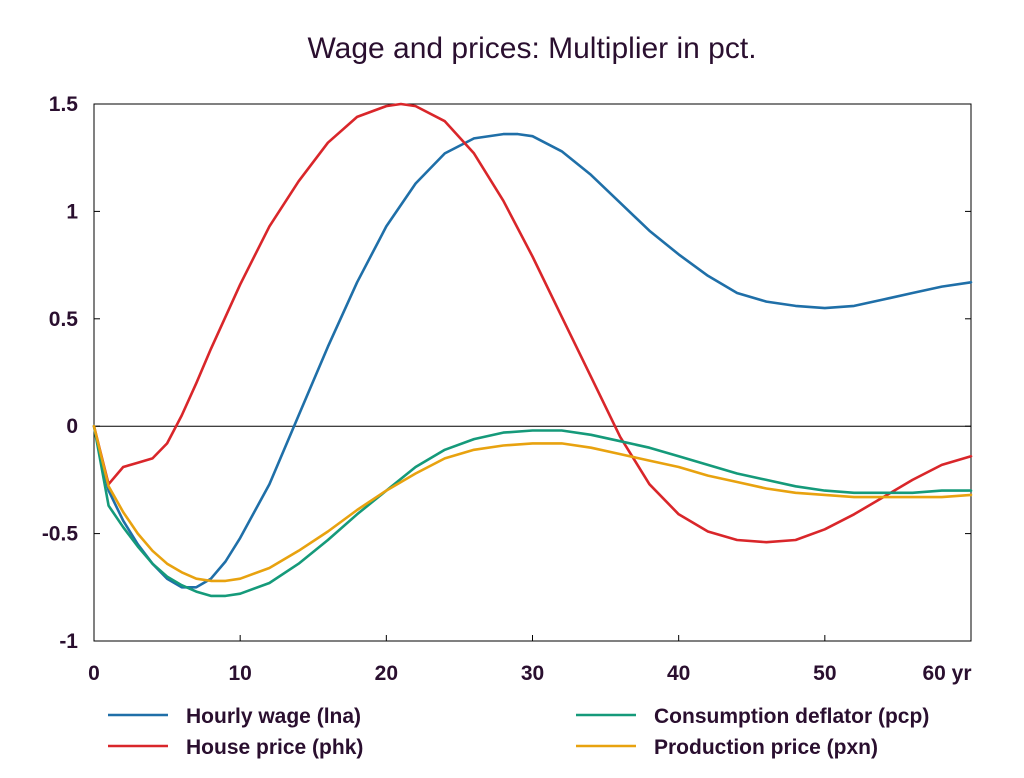 This screenshot has width=1024, height=778. Describe the element at coordinates (946, 673) in the screenshot. I see `x-tick-label: 60 yr` at that location.